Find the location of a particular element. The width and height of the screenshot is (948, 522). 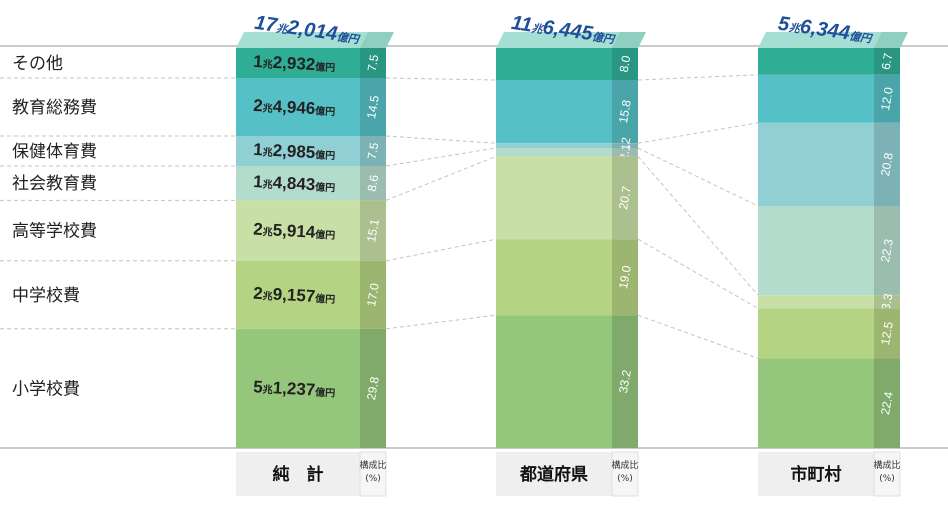

bar-category-label: 市町村 is located at coordinates (816, 474).